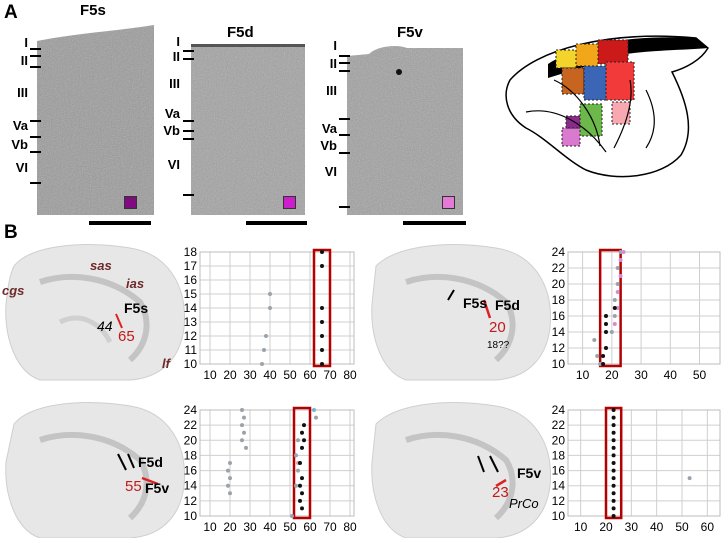  Describe the element at coordinates (191, 322) in the screenshot. I see `y-tick-label: 13` at that location.